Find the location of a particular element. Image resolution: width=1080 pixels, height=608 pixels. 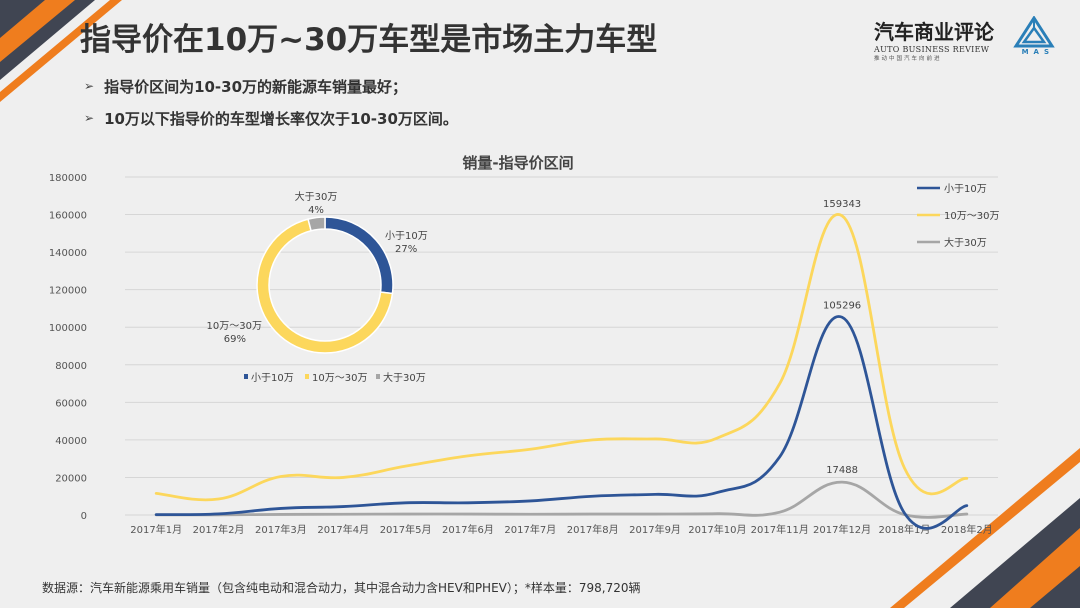

y-tick-label: 100000 is located at coordinates (68, 328).